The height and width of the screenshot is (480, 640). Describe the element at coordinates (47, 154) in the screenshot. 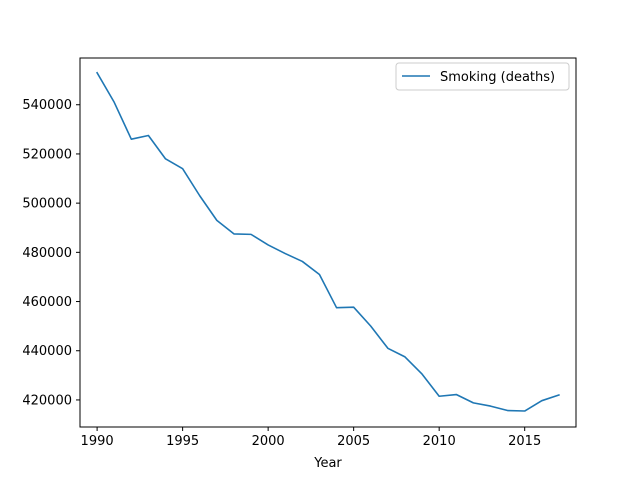

I see `y-tick-label: 520000` at that location.